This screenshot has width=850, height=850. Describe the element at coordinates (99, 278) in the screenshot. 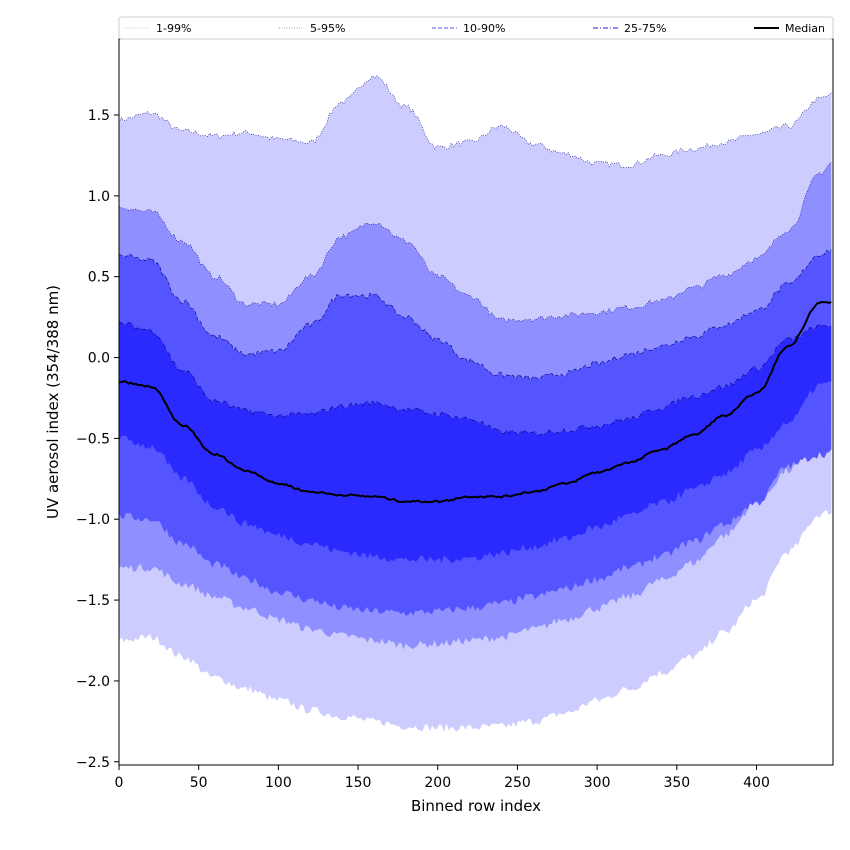

I see `y-tick-label: 0.5` at that location.